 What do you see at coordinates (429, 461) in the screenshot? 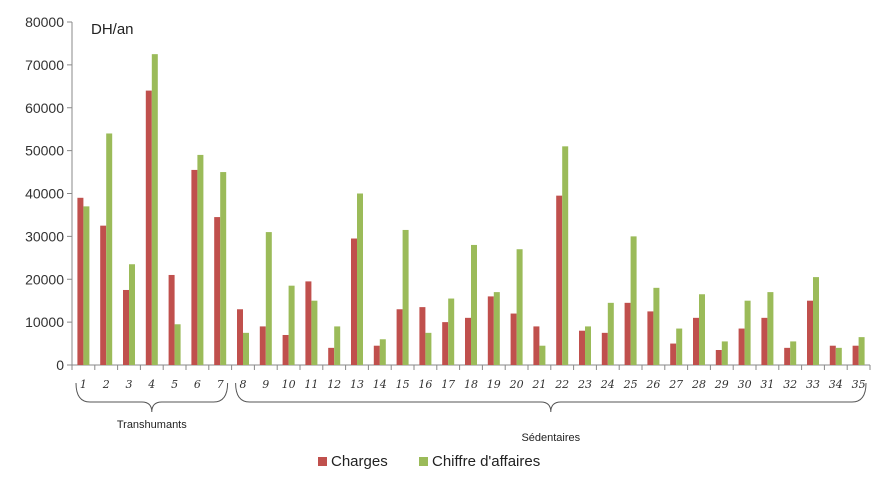
I see `legend: Charges Chiffre d'affaires` at bounding box center [429, 461].